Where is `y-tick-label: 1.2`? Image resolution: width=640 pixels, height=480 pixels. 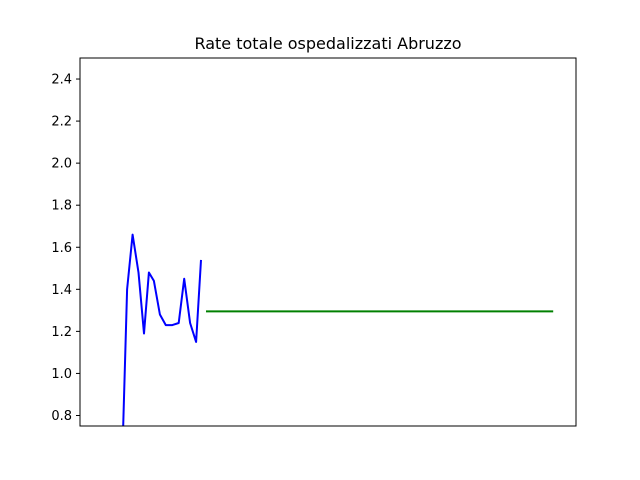 y-tick-label: 1.2 is located at coordinates (61, 332).